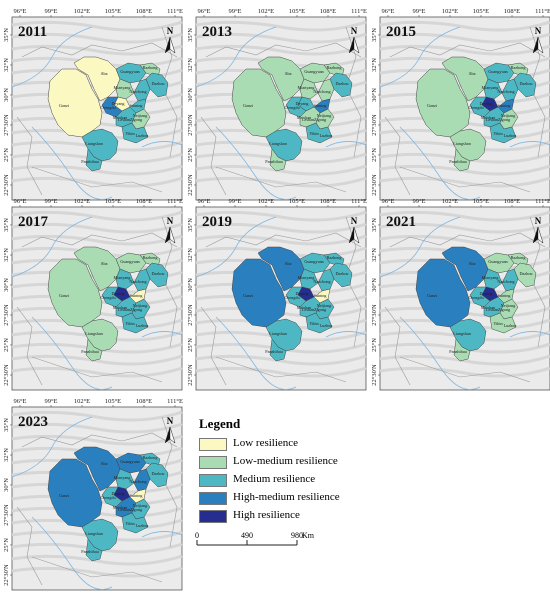 This screenshot has width=550, height=602. What do you see at coordinates (342, 83) in the screenshot?
I see `place-label: Dazhou` at bounding box center [342, 83].